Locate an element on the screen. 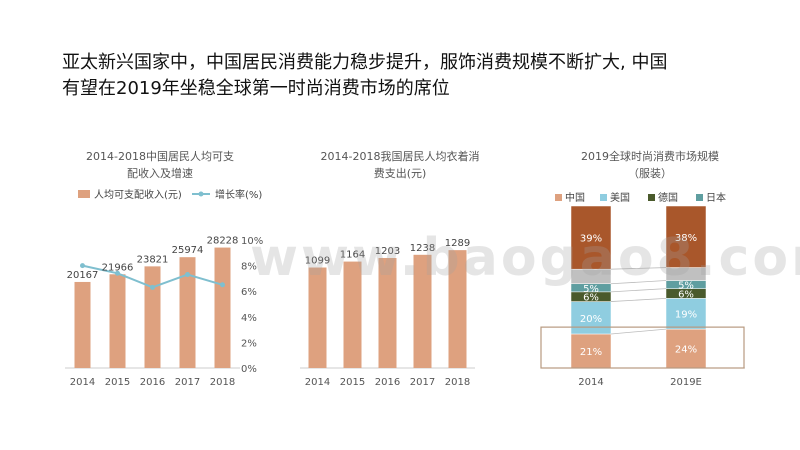  clothing-x-tick: 2014 is located at coordinates (317, 382).